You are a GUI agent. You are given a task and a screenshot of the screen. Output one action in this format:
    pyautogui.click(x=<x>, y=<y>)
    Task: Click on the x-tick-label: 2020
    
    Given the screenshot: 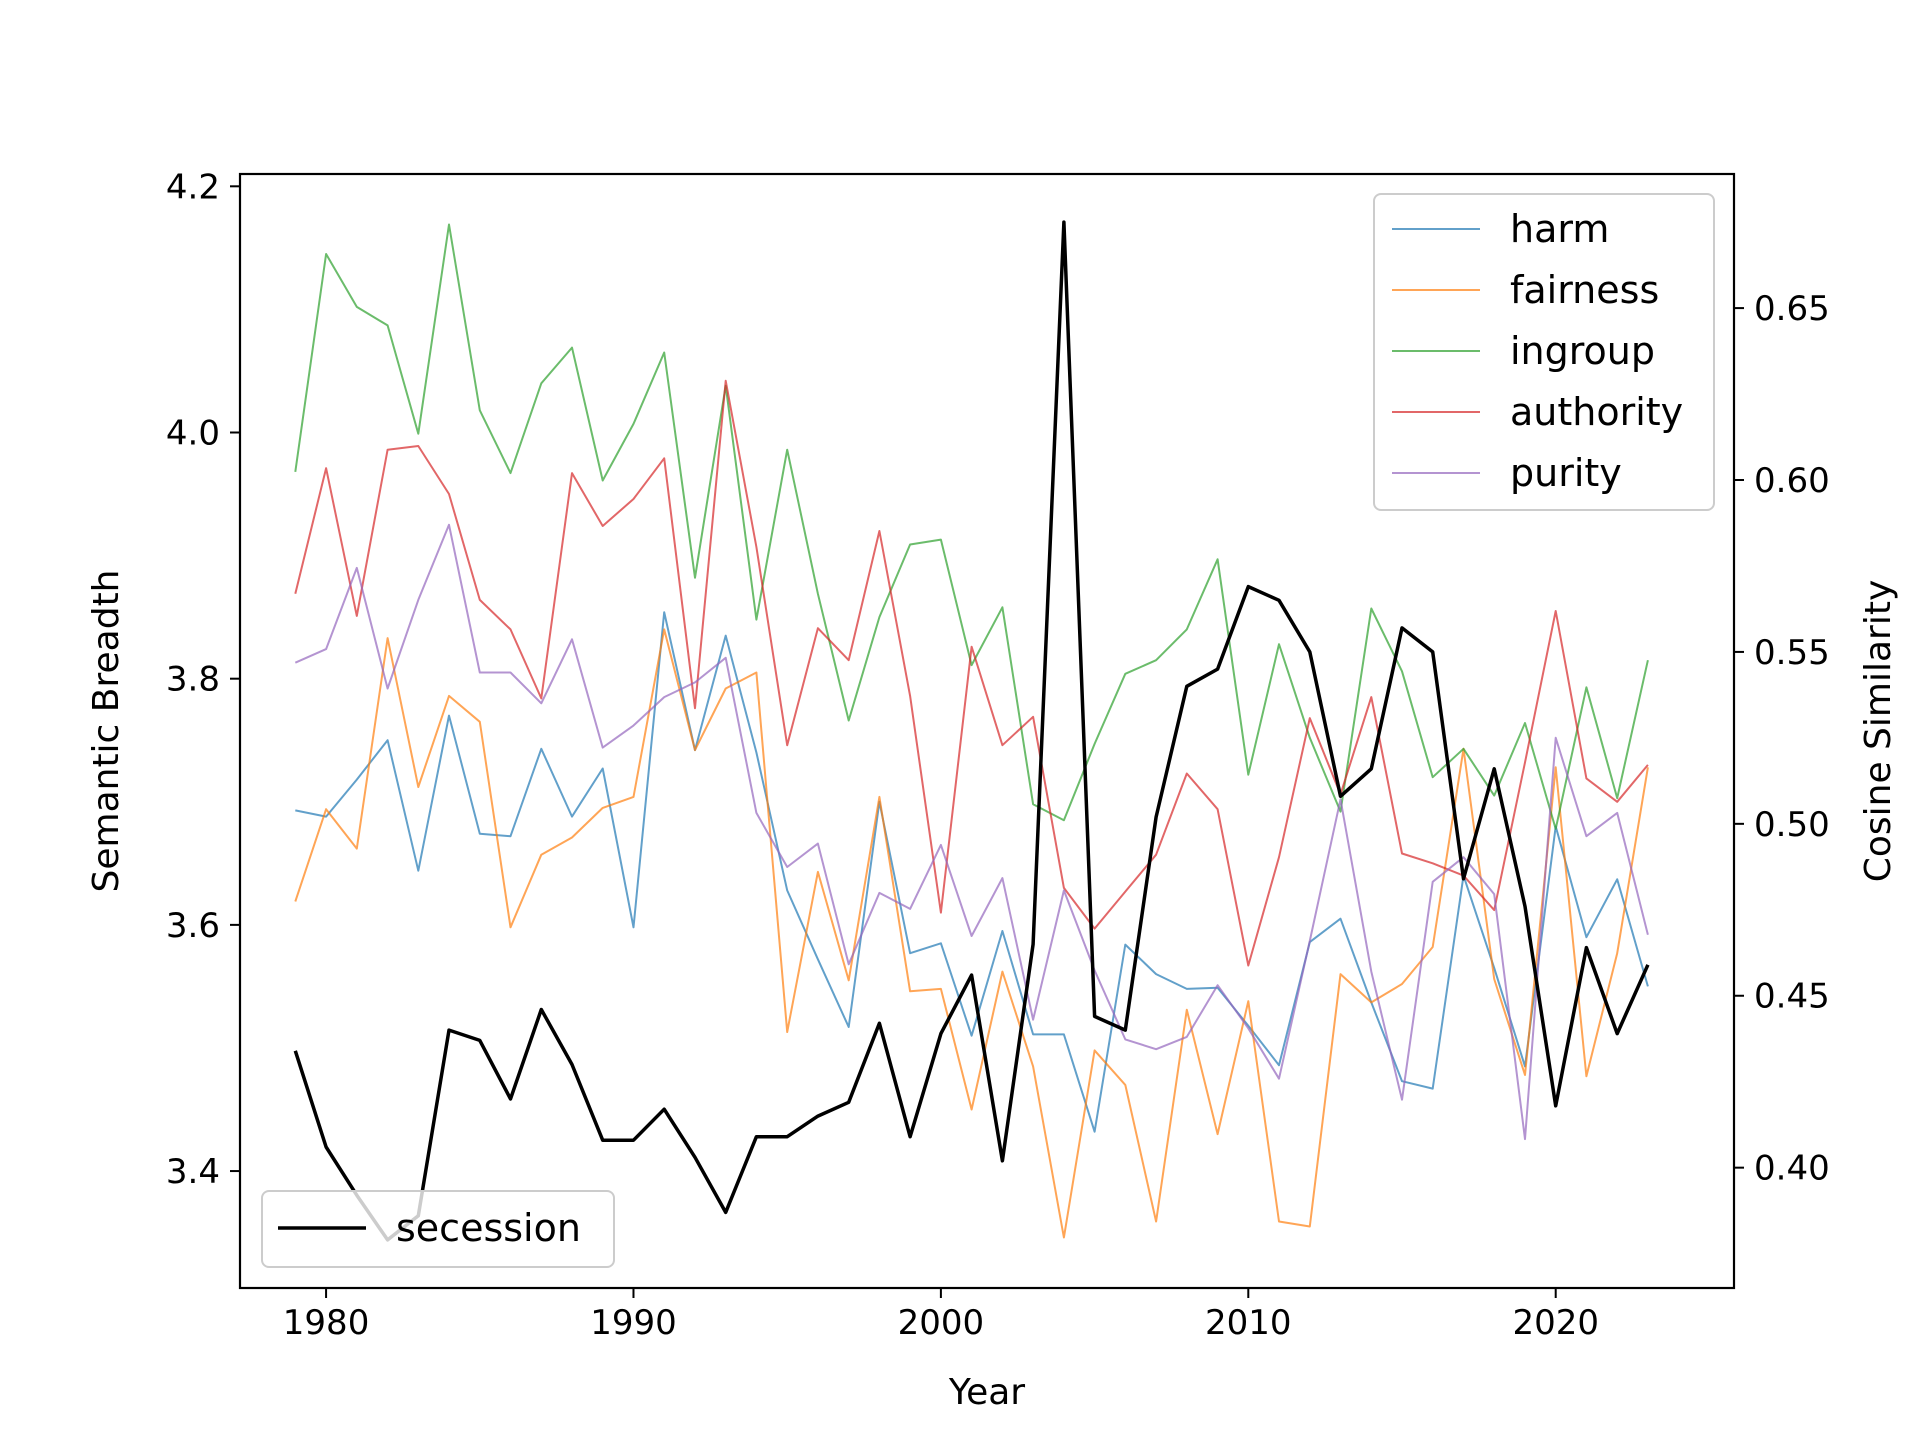 What is the action you would take?
    pyautogui.click(x=1555, y=1323)
    